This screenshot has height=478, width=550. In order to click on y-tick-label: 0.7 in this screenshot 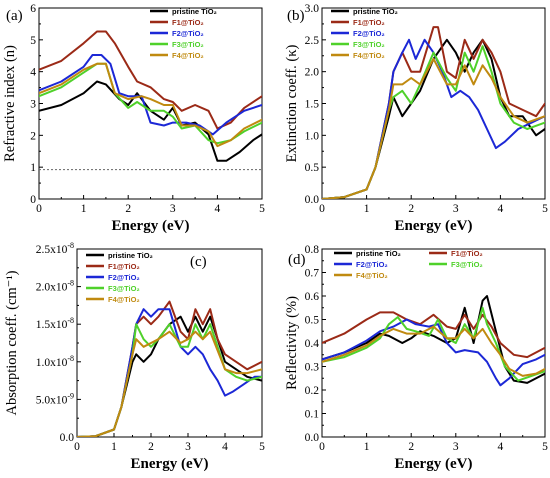, I will do `click(312, 274)`.